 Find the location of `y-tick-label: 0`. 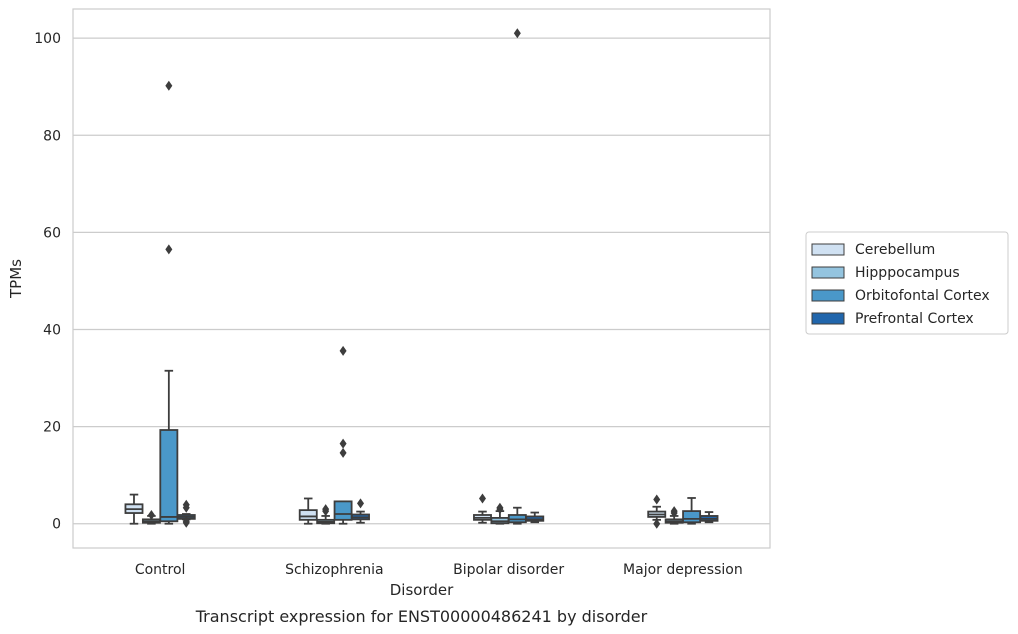

y-tick-label: 0 is located at coordinates (56, 525).